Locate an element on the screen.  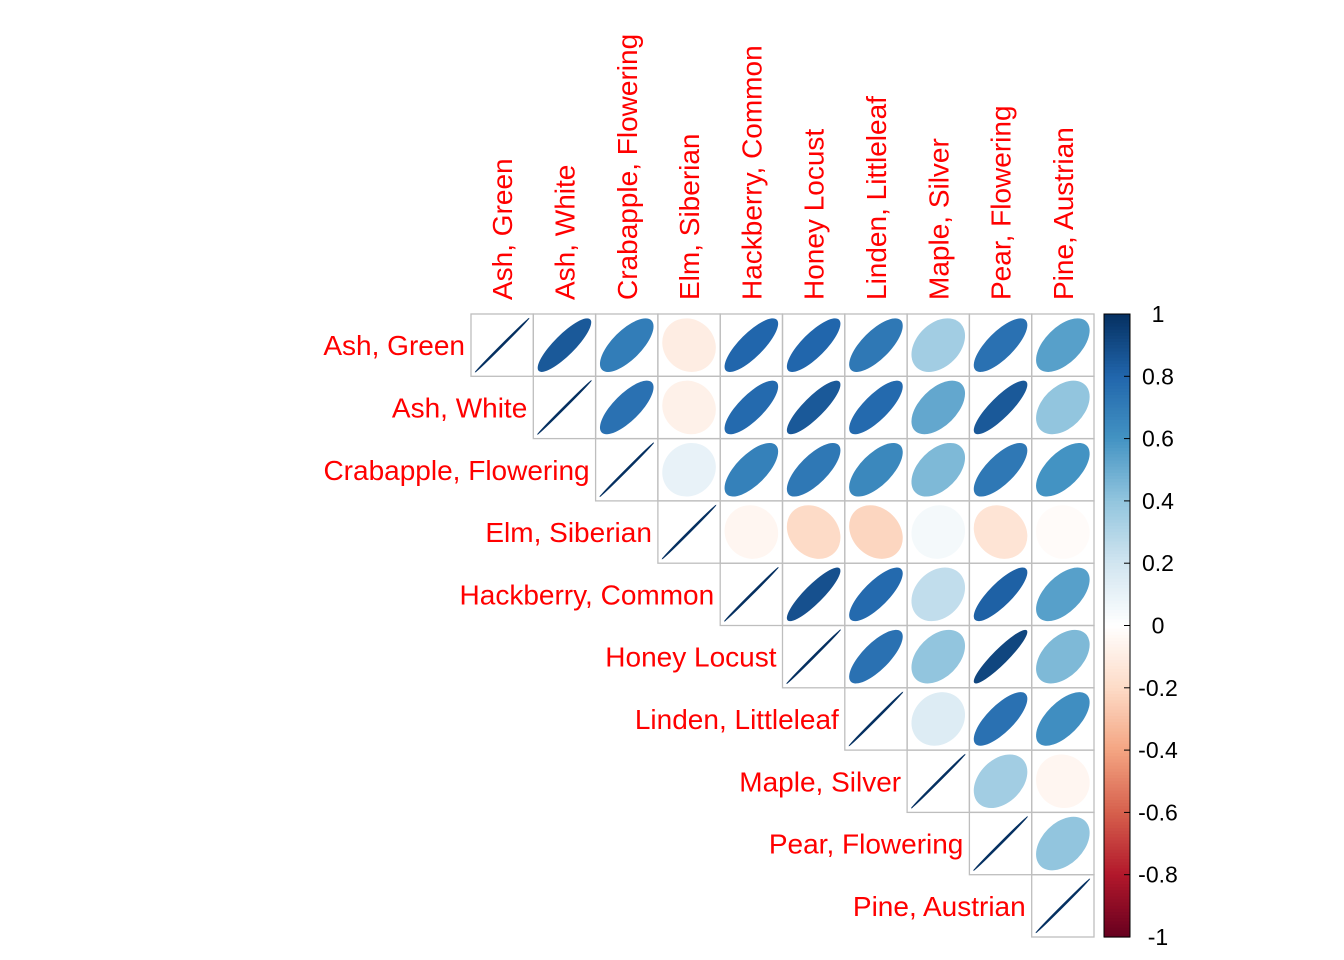
column-label: Elm, Siberian is located at coordinates (689, 216).